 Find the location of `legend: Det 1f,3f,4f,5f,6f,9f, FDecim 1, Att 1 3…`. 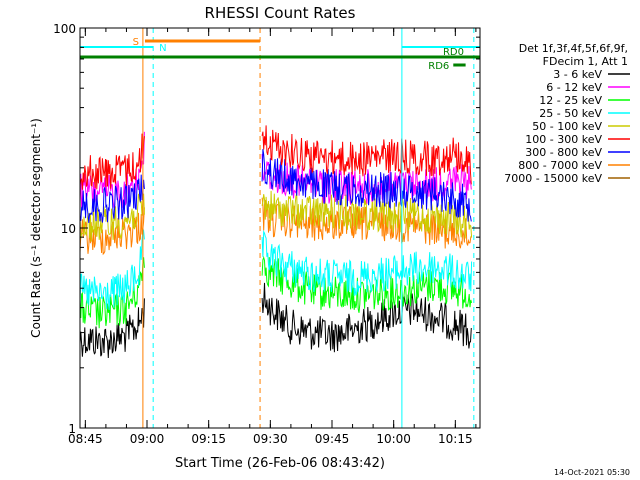

legend: Det 1f,3f,4f,5f,6f,9f, FDecim 1, Att 1 3… is located at coordinates (567, 113).